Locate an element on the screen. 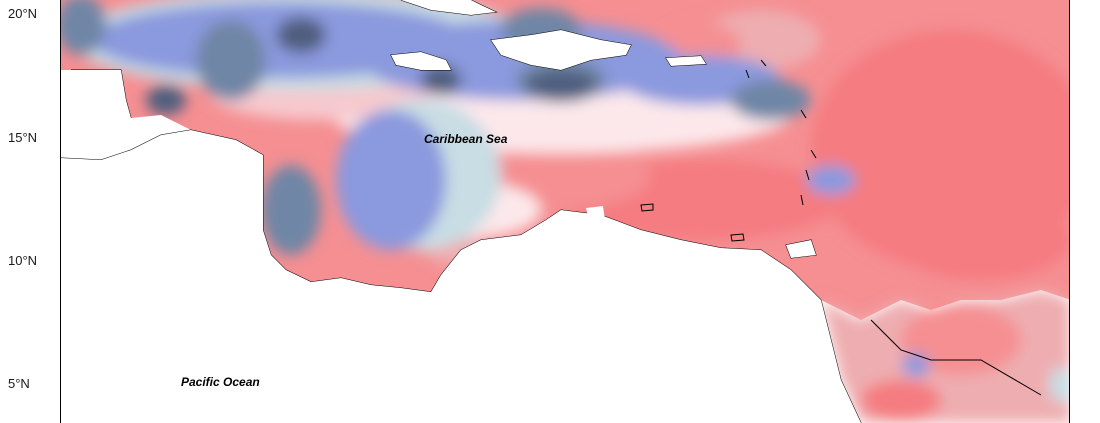  atlantic-south-field is located at coordinates (945, 356).